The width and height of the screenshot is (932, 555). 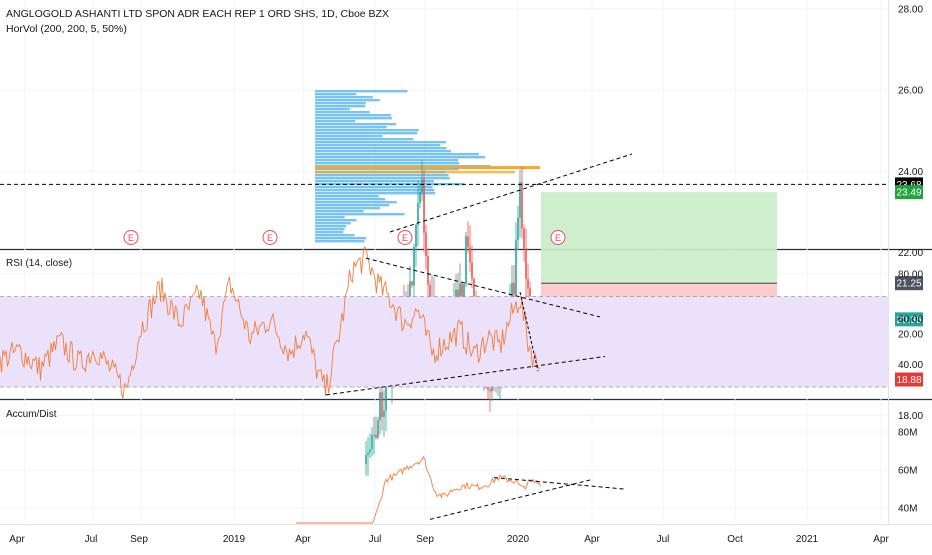 What do you see at coordinates (529, 331) in the screenshot?
I see `rsi-drop-trendline` at bounding box center [529, 331].